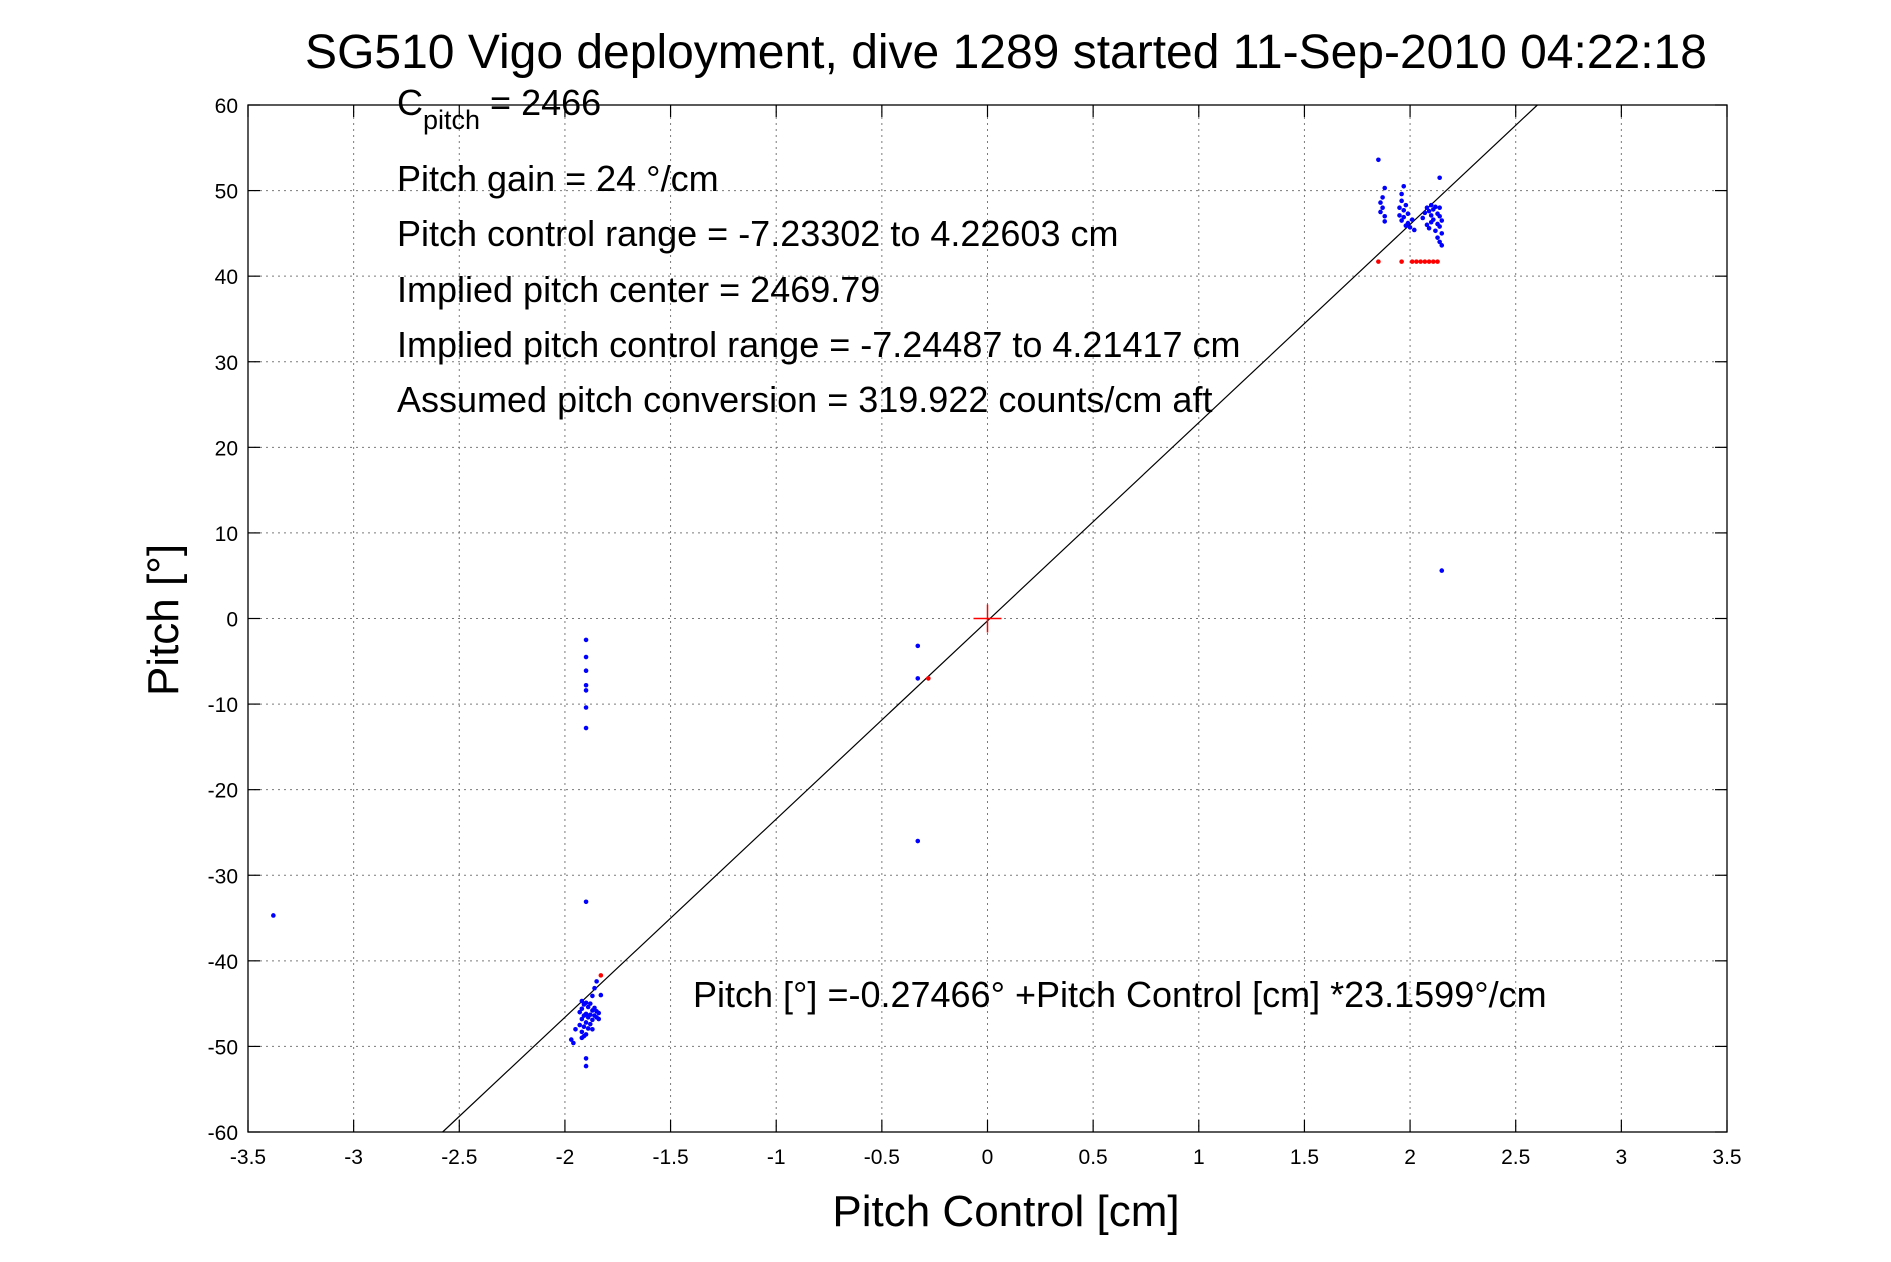  I want to click on x-tick-label: 3, so click(1622, 1157).